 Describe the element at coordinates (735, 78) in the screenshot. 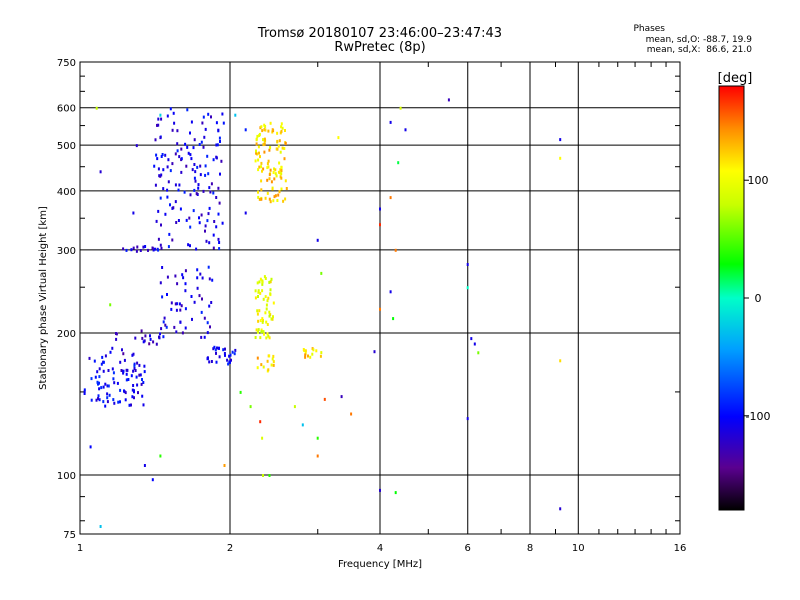

I see `colorbar-unit: [deg]` at that location.